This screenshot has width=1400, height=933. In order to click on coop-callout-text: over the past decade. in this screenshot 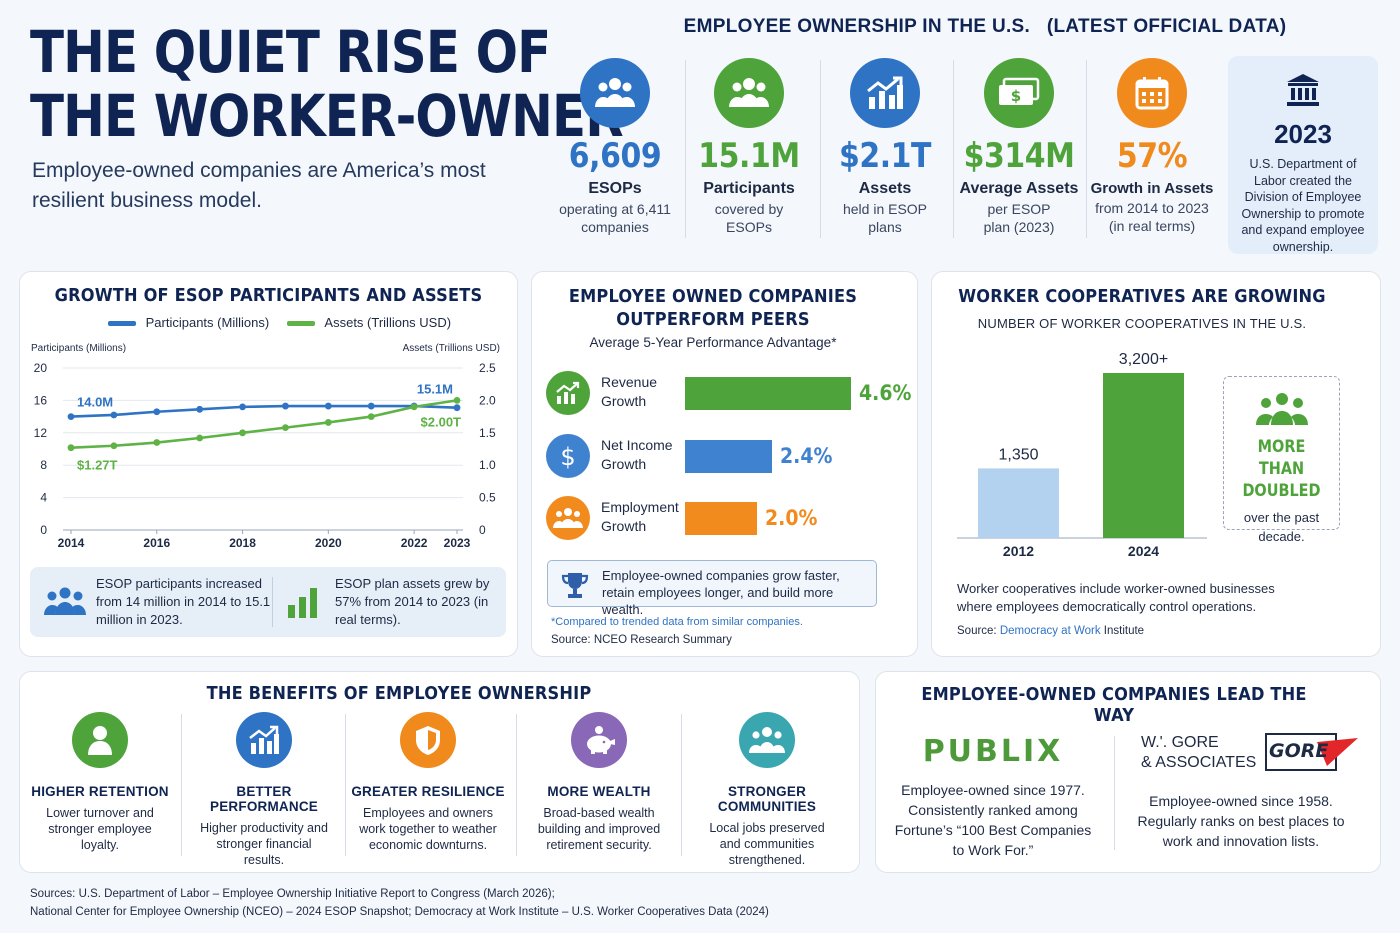, I will do `click(1281, 527)`.